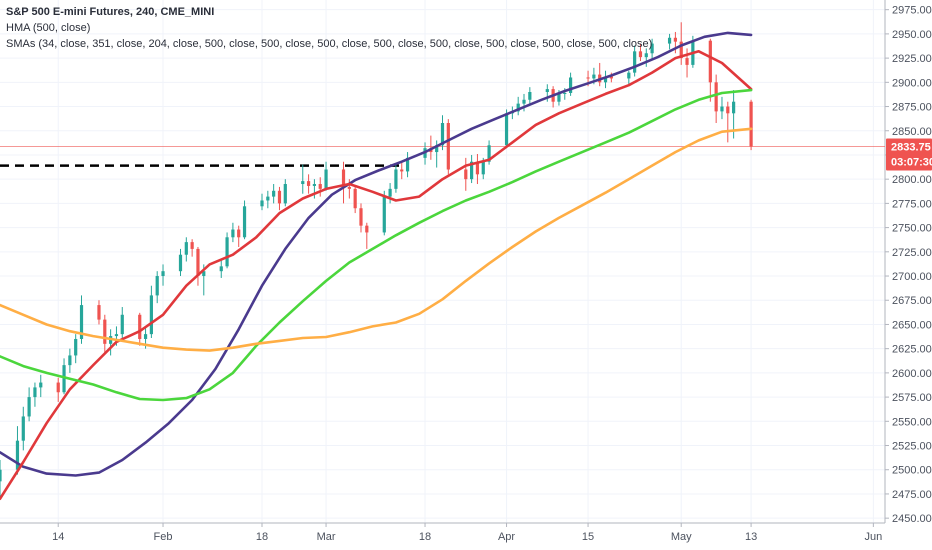  Describe the element at coordinates (163, 537) in the screenshot. I see `x-tick-label: Feb` at that location.